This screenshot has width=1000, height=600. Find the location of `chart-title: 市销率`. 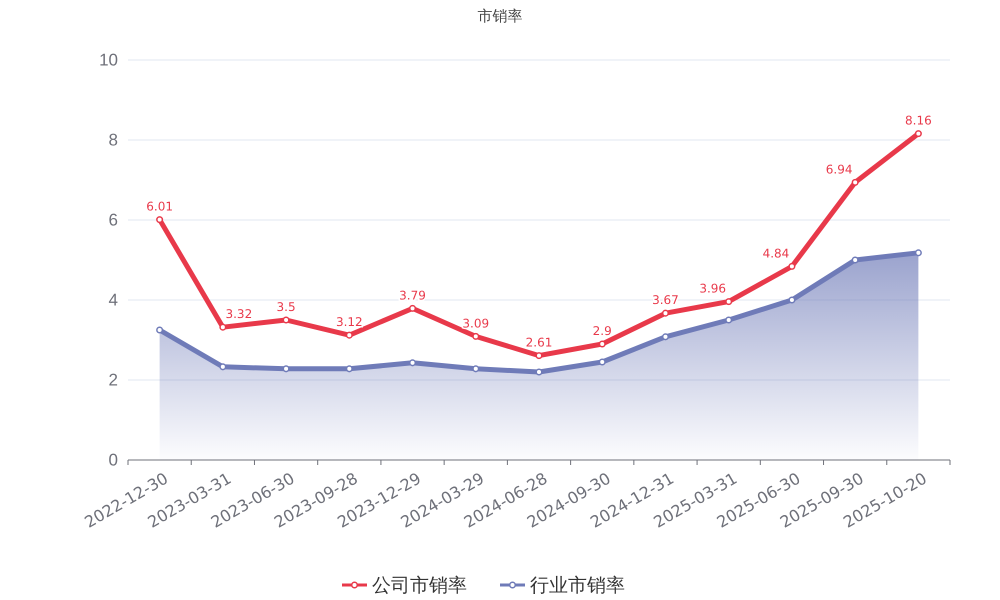

chart-title: 市销率 is located at coordinates (500, 16).